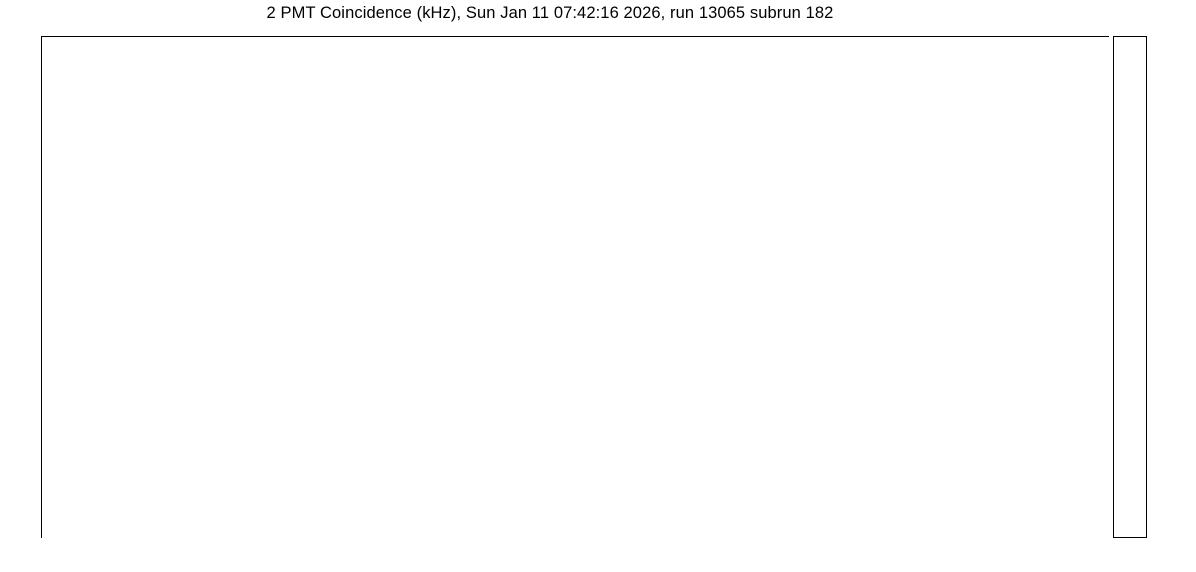 The height and width of the screenshot is (572, 1196). I want to click on colorbar, so click(1130, 287).